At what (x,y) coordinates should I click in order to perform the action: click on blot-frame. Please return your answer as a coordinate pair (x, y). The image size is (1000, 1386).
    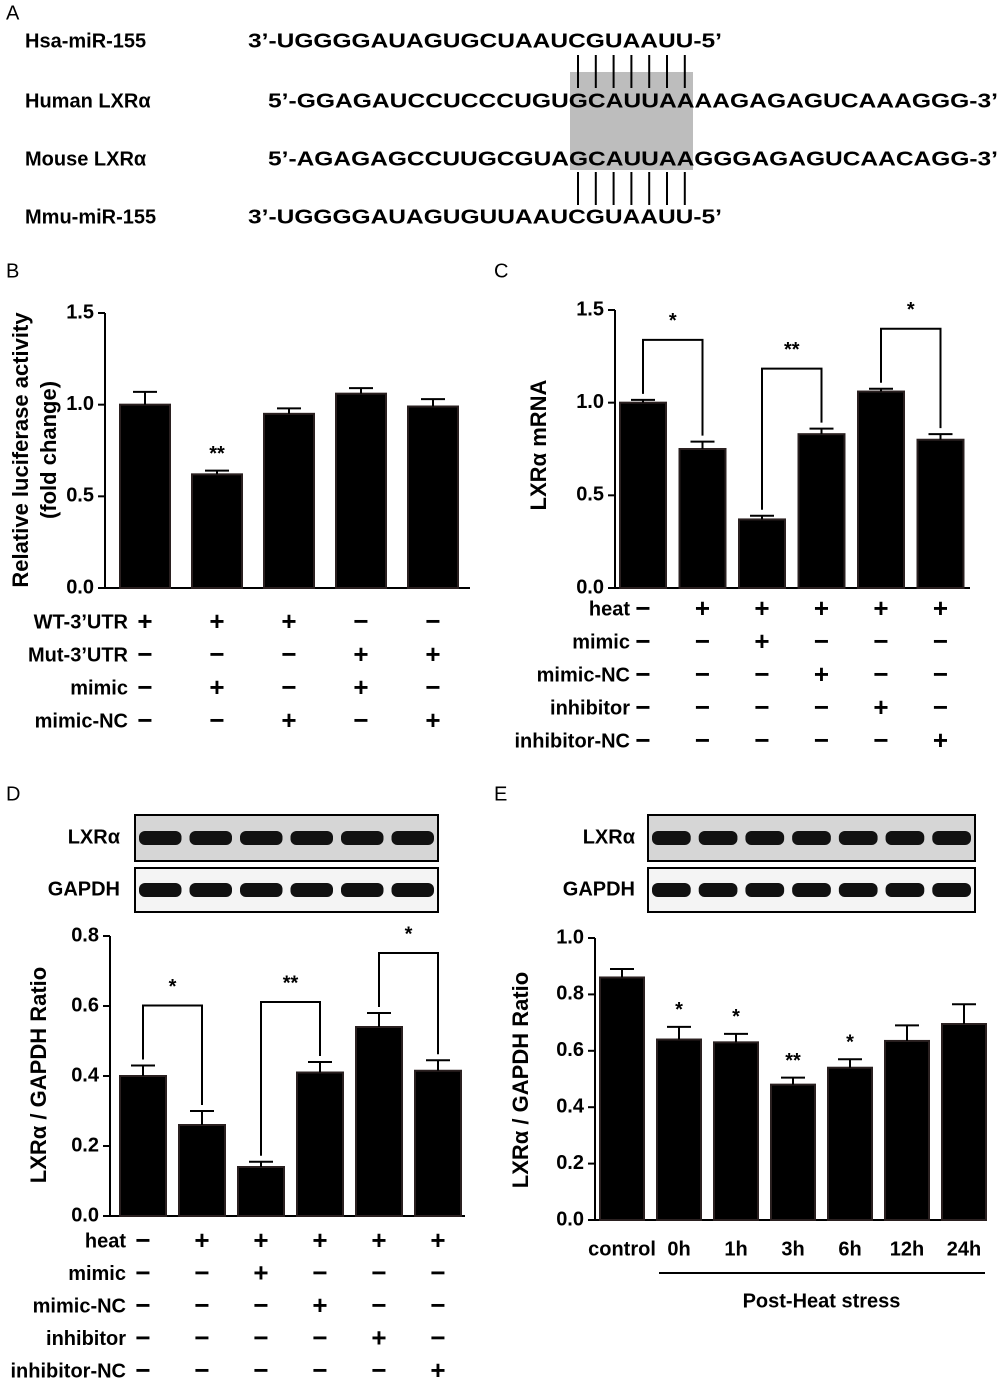
    Looking at the image, I should click on (286, 890).